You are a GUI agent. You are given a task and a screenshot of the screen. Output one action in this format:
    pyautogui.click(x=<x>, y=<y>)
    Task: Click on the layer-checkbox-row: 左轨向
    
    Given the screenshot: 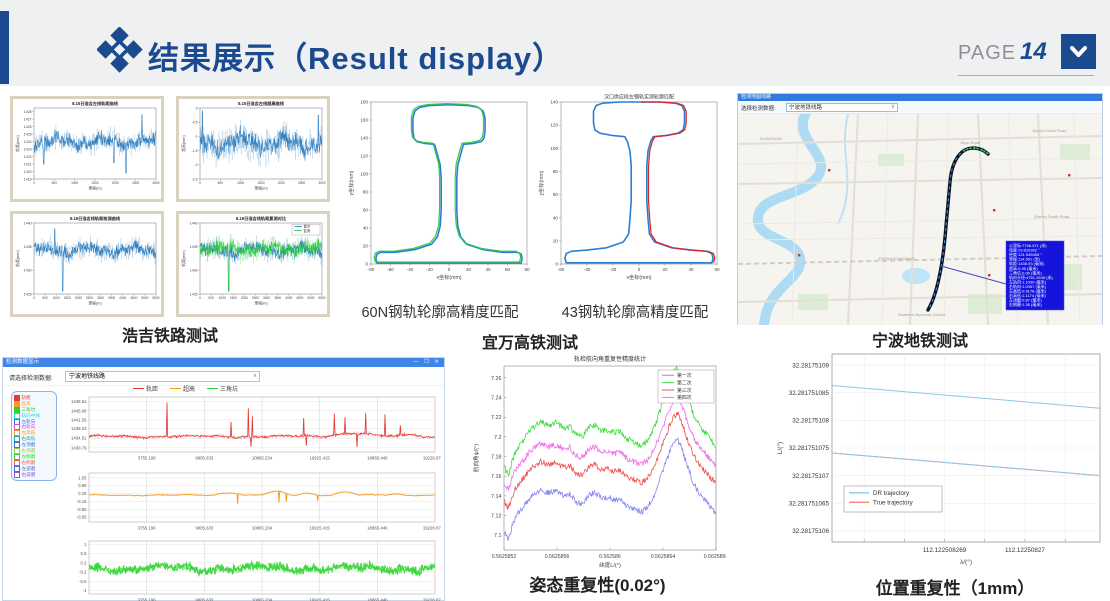 What is the action you would take?
    pyautogui.click(x=34, y=421)
    